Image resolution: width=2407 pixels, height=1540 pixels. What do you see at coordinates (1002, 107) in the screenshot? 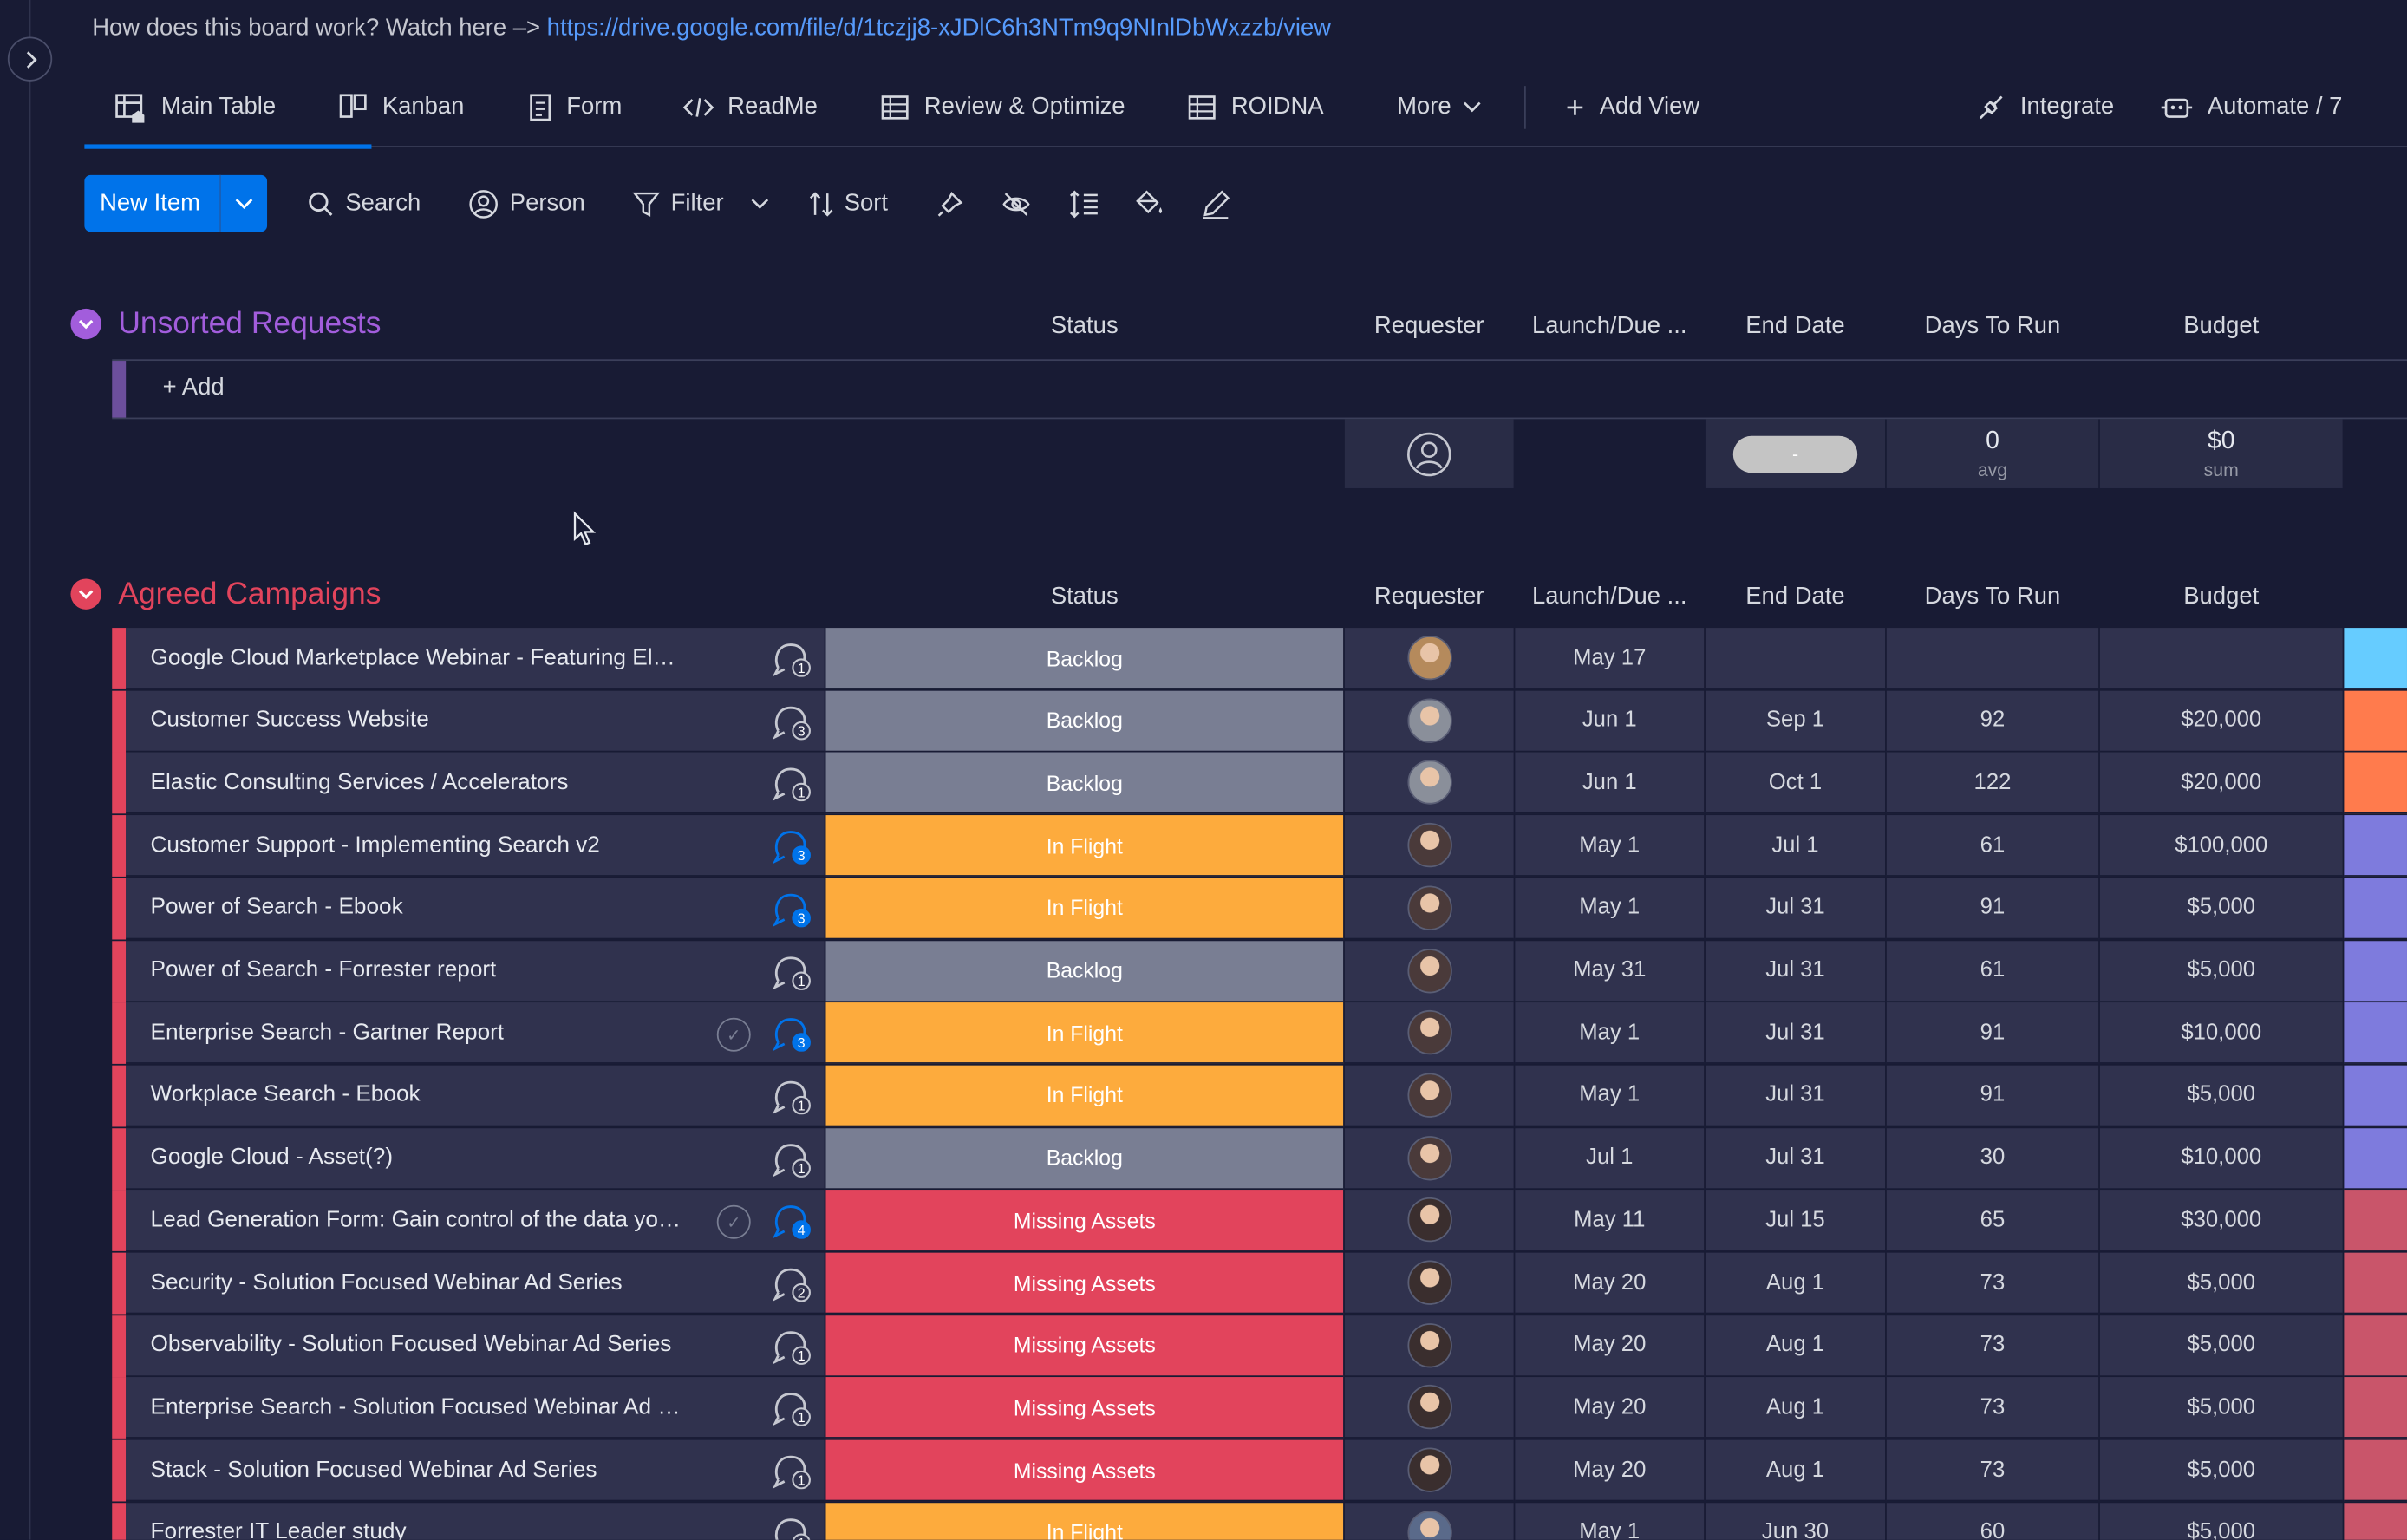
I see `tab-review-optimize: Review & Optimize` at bounding box center [1002, 107].